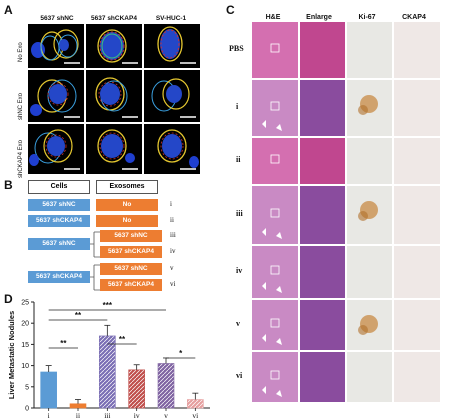 The image size is (454, 420). Describe the element at coordinates (367, 17) in the screenshot. I see `panel-c-col-header: Ki-67` at that location.